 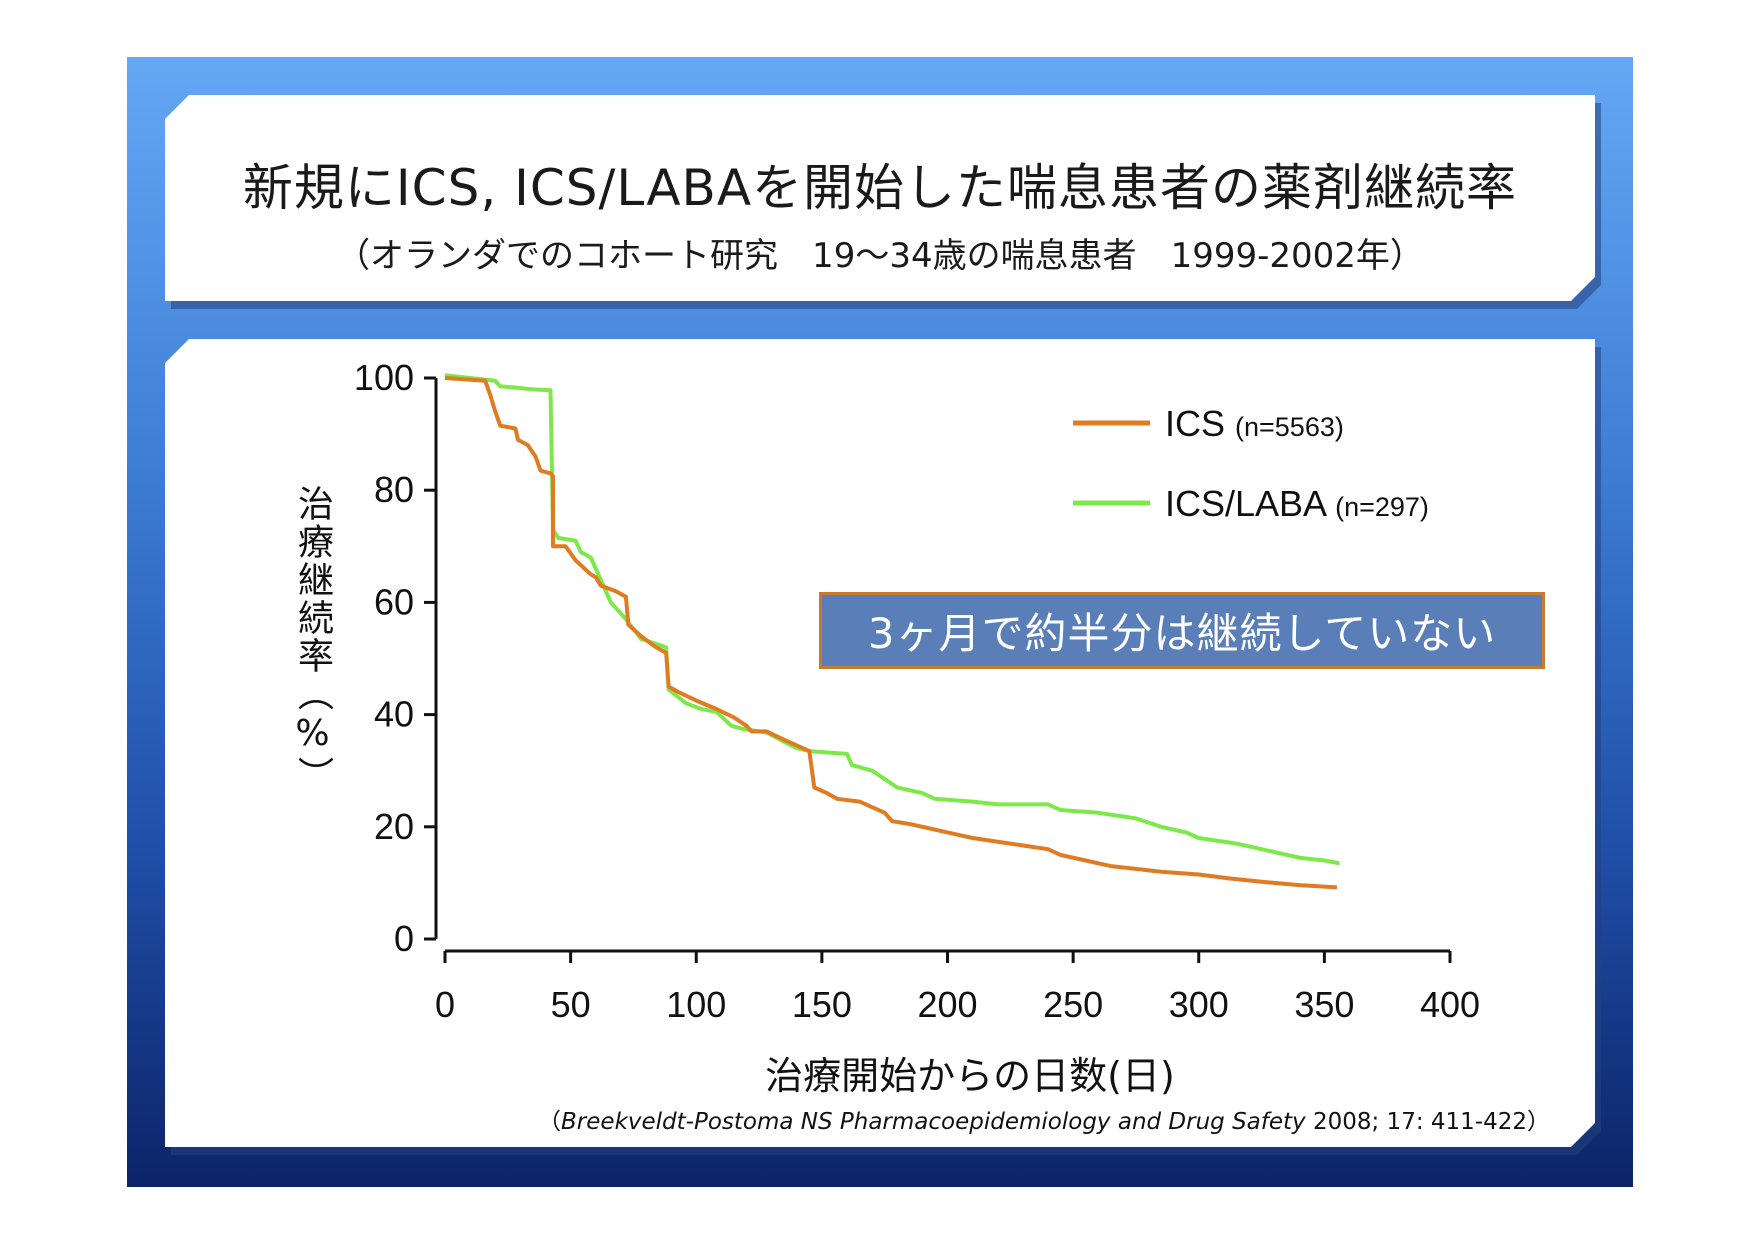 I want to click on y-tick-label: 0, so click(x=404, y=938).